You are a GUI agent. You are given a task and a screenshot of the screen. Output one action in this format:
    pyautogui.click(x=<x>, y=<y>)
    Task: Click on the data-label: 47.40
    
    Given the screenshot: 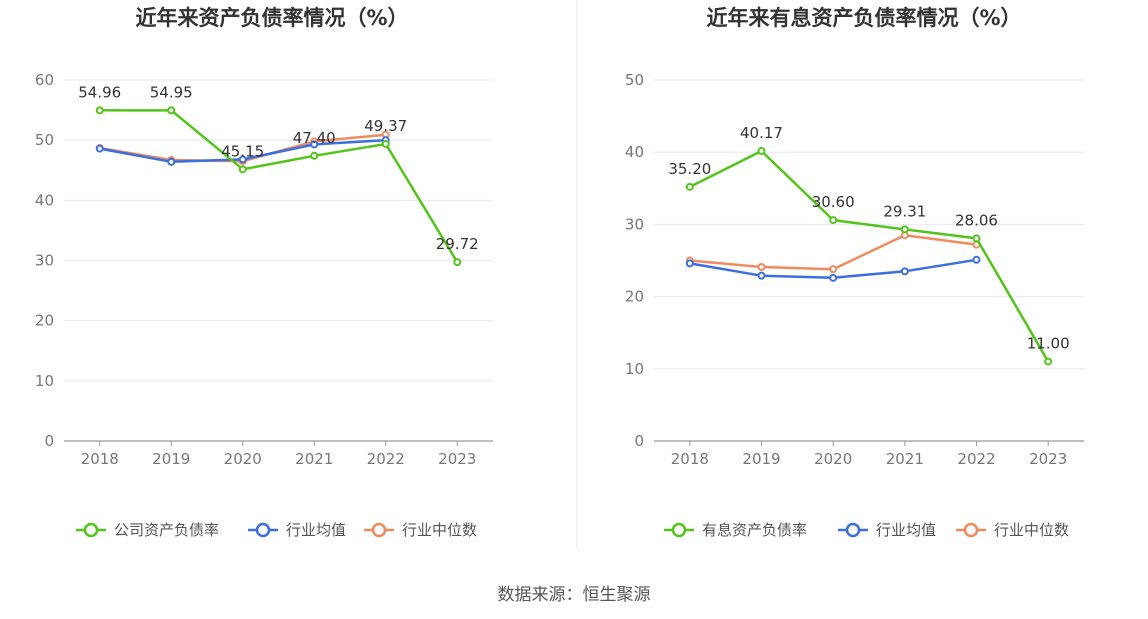 What is the action you would take?
    pyautogui.click(x=314, y=138)
    